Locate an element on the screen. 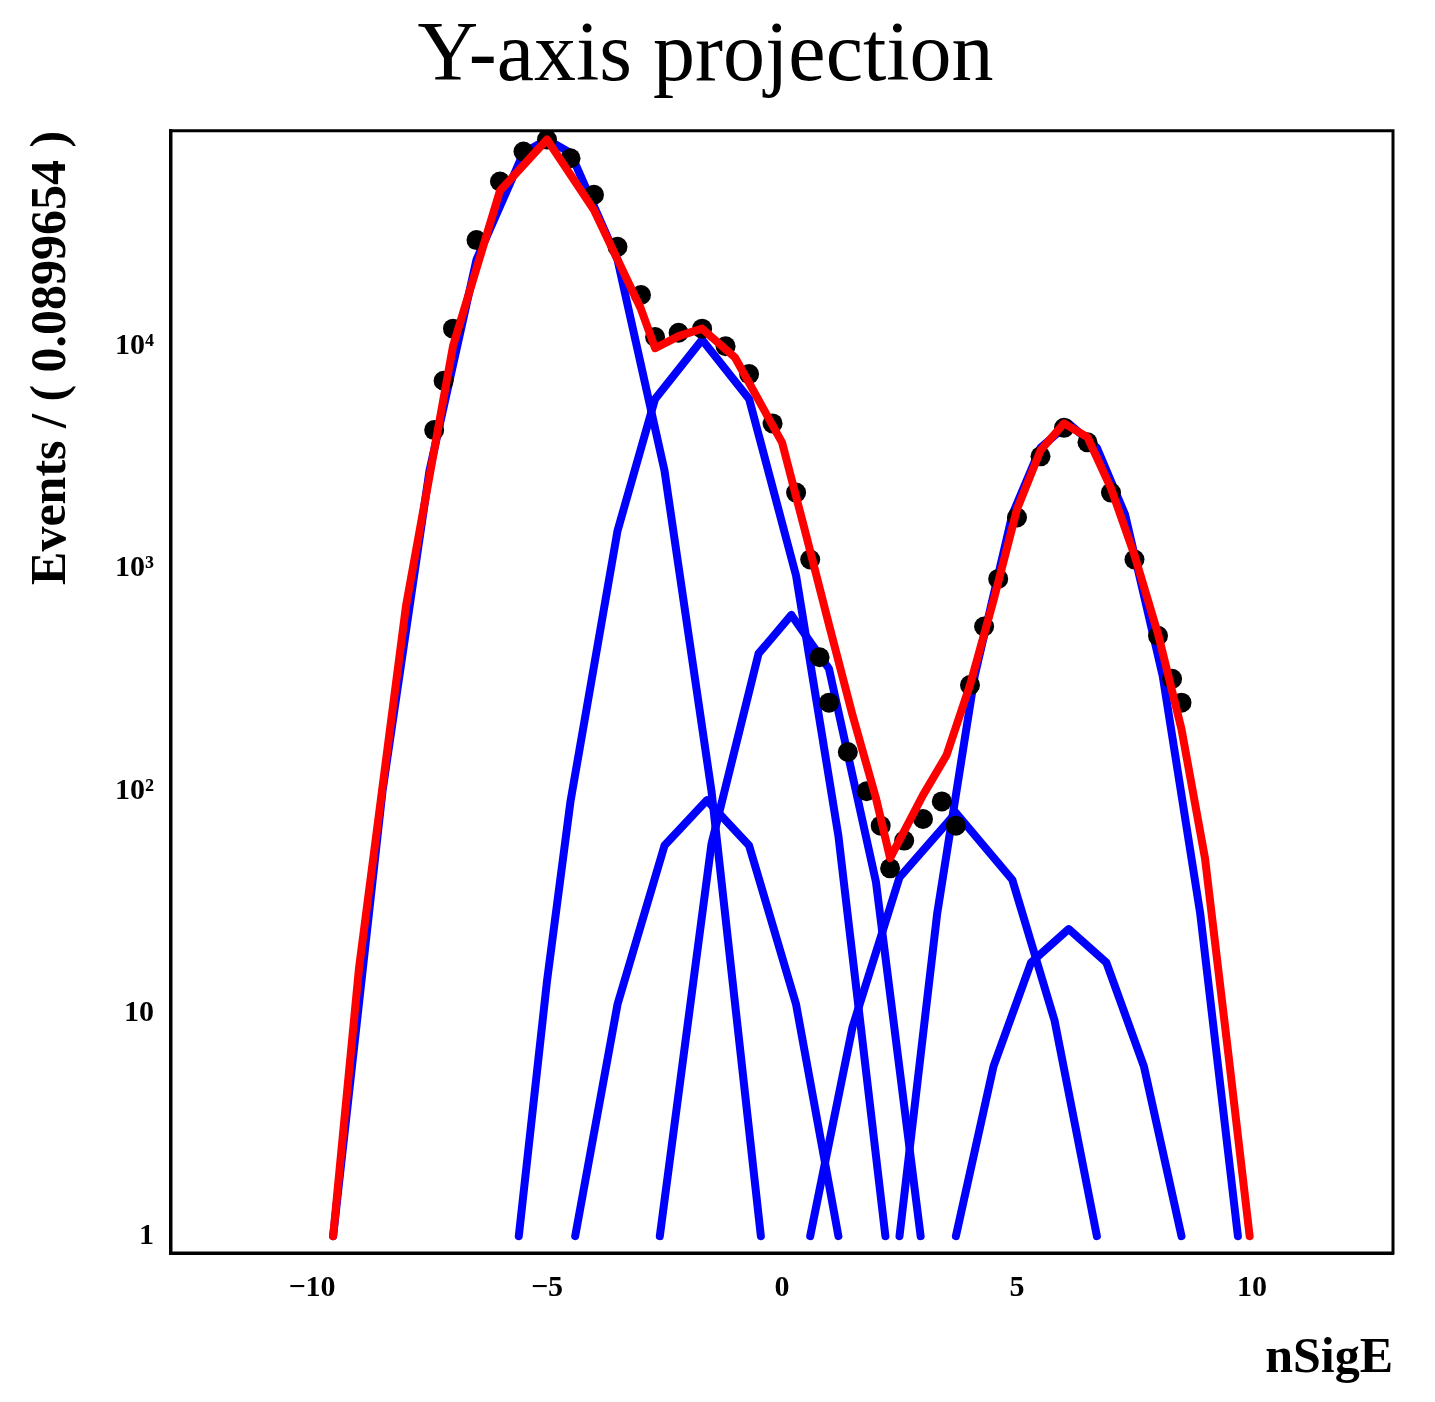 The height and width of the screenshot is (1402, 1435). y-tick-label: 10⁴ is located at coordinates (134, 344).